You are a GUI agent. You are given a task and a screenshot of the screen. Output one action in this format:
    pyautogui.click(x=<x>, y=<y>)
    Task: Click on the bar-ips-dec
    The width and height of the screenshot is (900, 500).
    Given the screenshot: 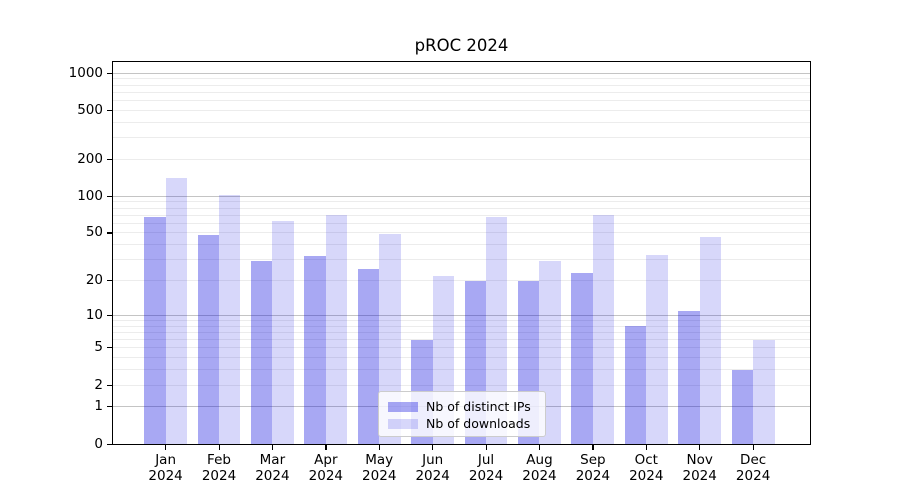 What is the action you would take?
    pyautogui.click(x=742, y=406)
    